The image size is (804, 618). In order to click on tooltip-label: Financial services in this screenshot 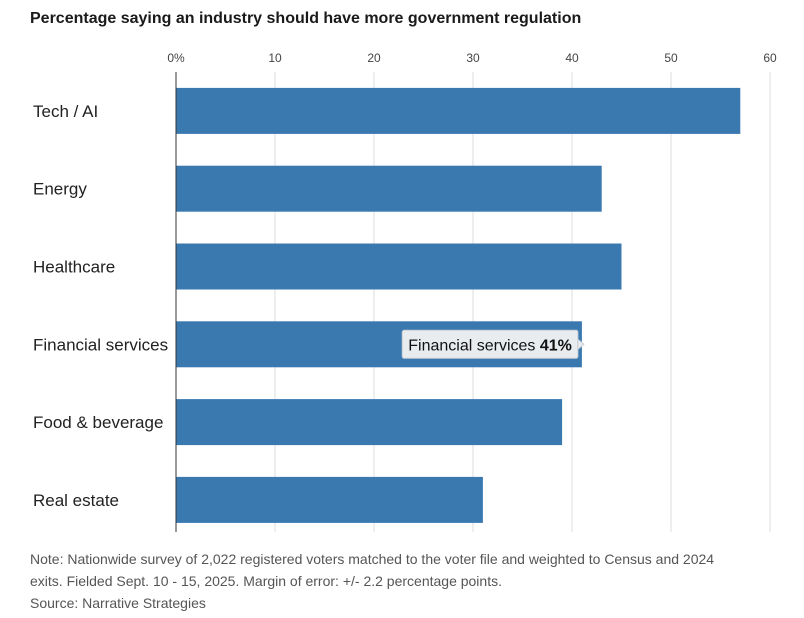, I will do `click(474, 345)`.